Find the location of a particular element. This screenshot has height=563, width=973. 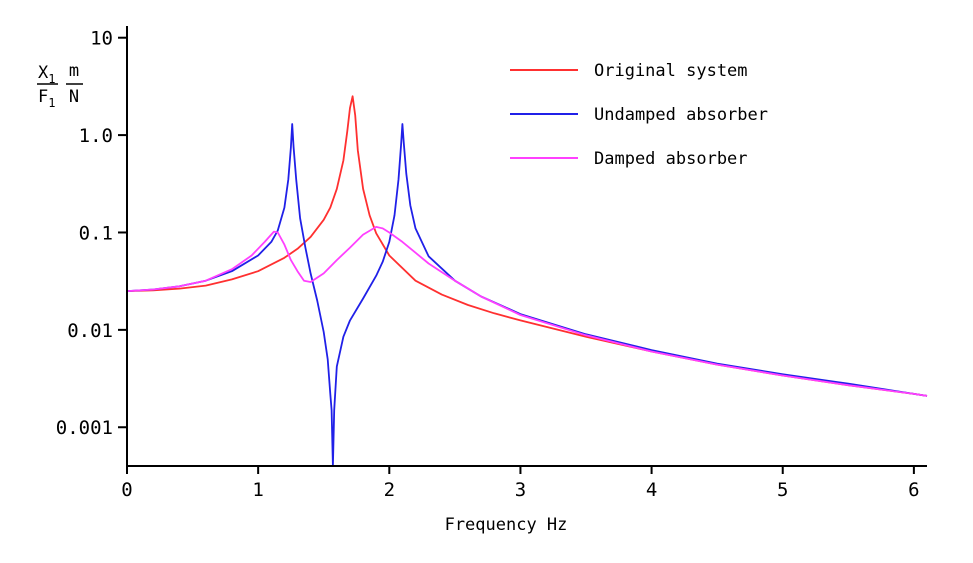

y-label-unit-numerator: m is located at coordinates (74, 71).